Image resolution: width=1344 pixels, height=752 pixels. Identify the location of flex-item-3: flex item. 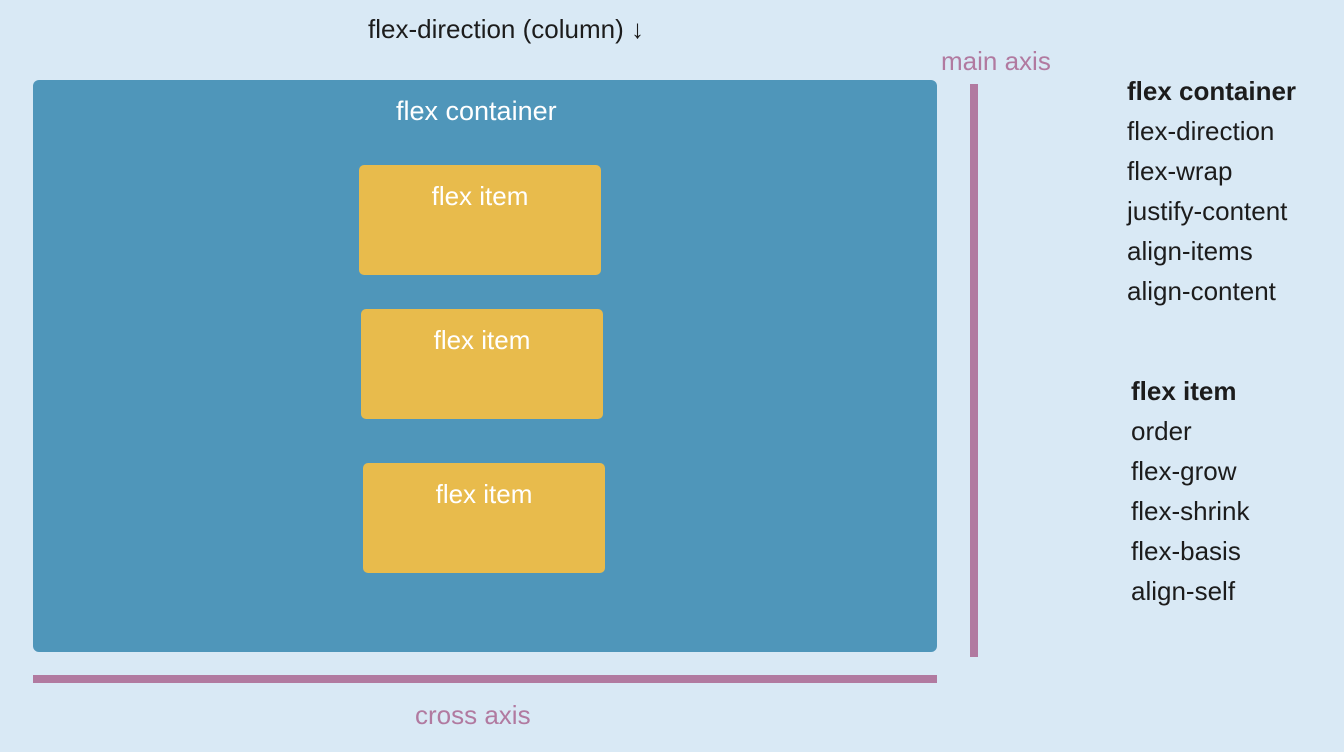
(484, 518).